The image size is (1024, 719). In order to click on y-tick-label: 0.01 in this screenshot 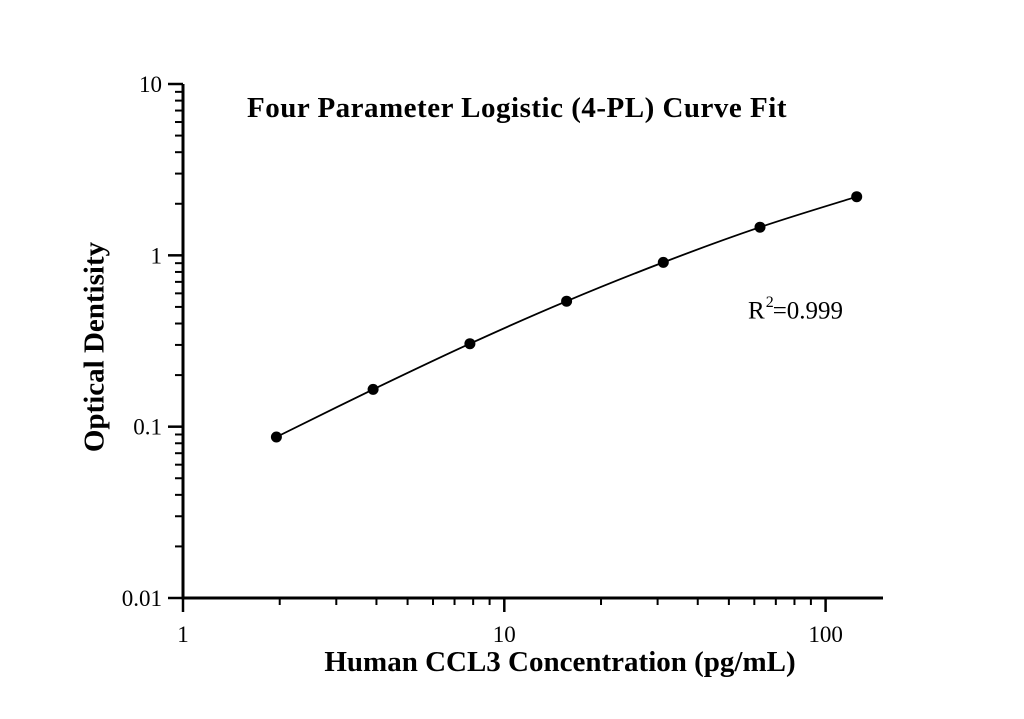, I will do `click(142, 598)`.